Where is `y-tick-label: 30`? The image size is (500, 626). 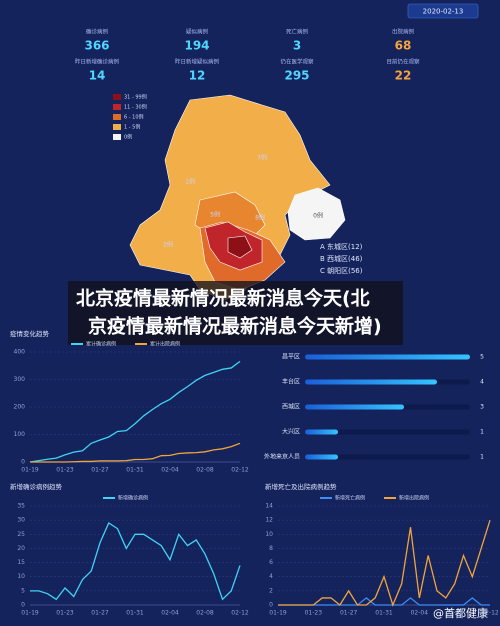
y-tick-label: 30 is located at coordinates (21, 520).